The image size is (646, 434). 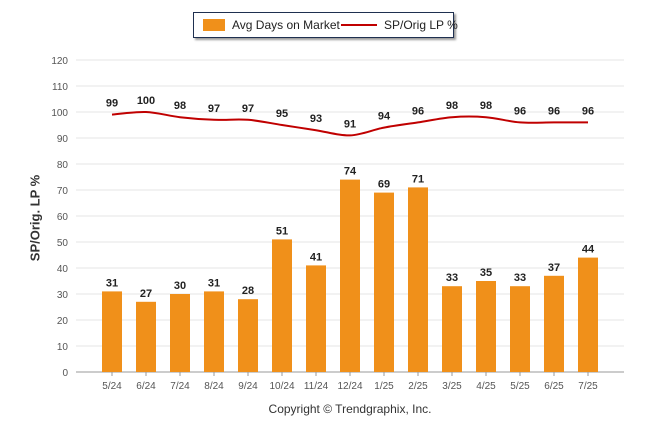 I want to click on bar-data-label: 37, so click(x=554, y=268).